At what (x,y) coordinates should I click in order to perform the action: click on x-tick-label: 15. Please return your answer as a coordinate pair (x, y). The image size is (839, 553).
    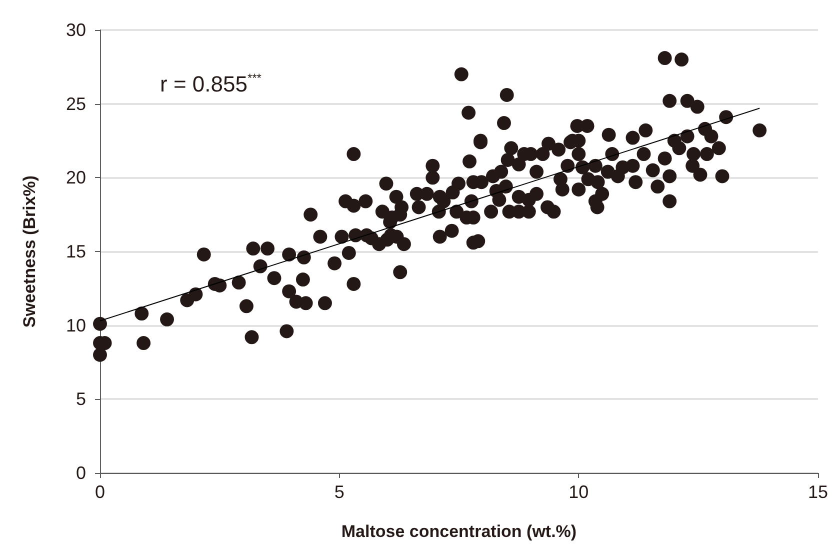
    Looking at the image, I should click on (818, 492).